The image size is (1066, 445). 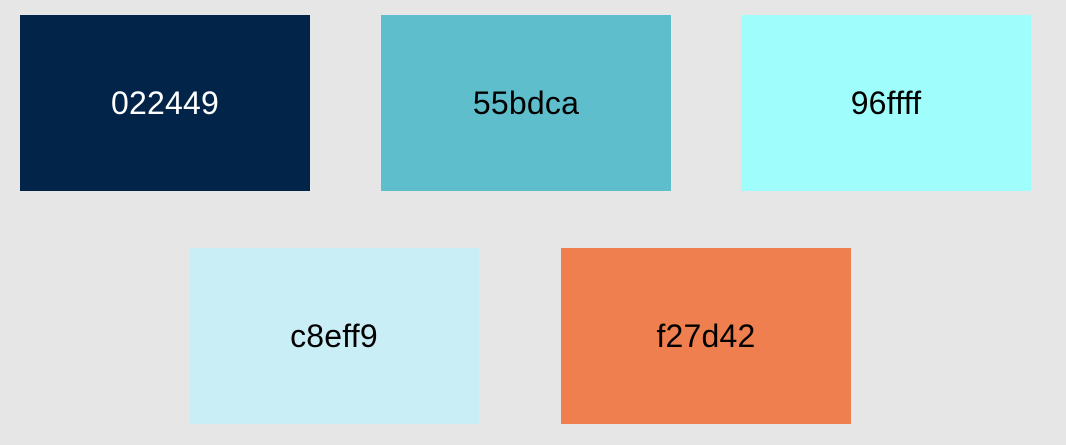 I want to click on color-swatch-55bdca: 55bdca, so click(x=526, y=103).